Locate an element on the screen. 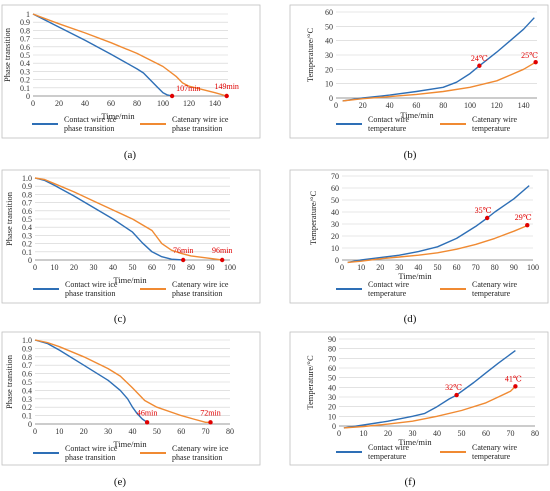 This screenshot has height=491, width=550. y-tick-label: 0.5 is located at coordinates (27, 219).